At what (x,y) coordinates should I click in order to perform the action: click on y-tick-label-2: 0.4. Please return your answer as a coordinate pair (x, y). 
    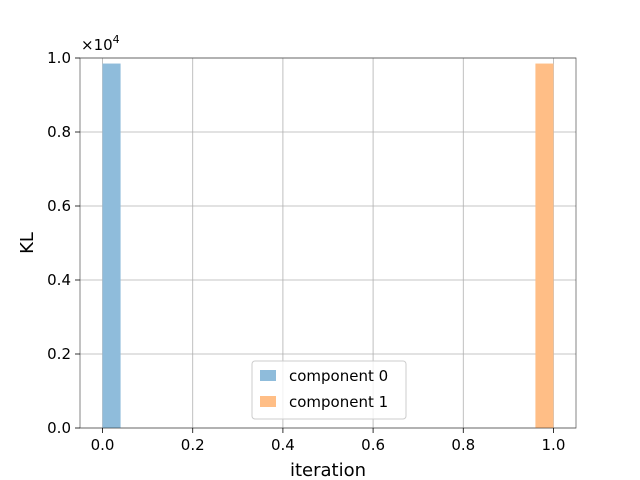
    Looking at the image, I should click on (59, 280).